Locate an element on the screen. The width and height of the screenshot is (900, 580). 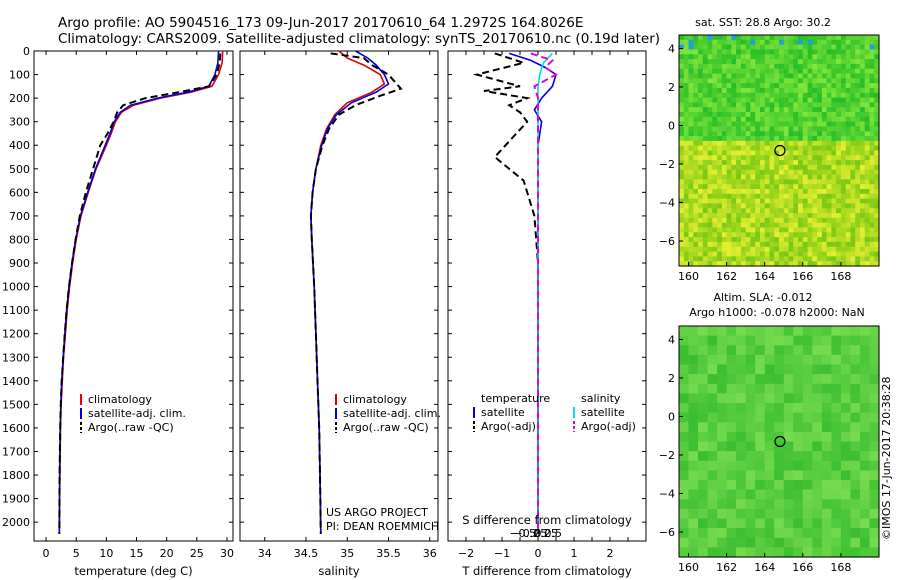
legend-label: satellite-adj. clim. is located at coordinates (392, 413).